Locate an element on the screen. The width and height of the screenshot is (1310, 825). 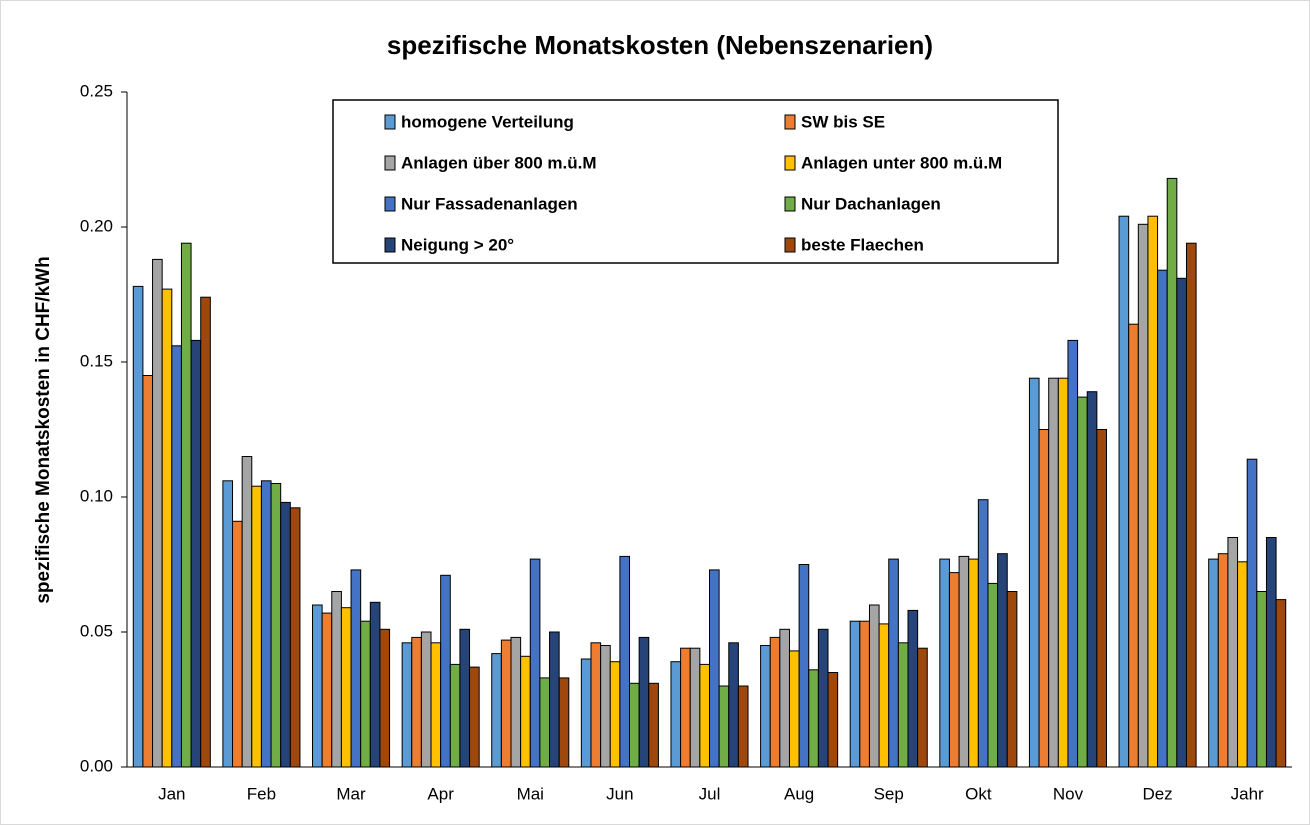
legend-box is located at coordinates (695, 181).